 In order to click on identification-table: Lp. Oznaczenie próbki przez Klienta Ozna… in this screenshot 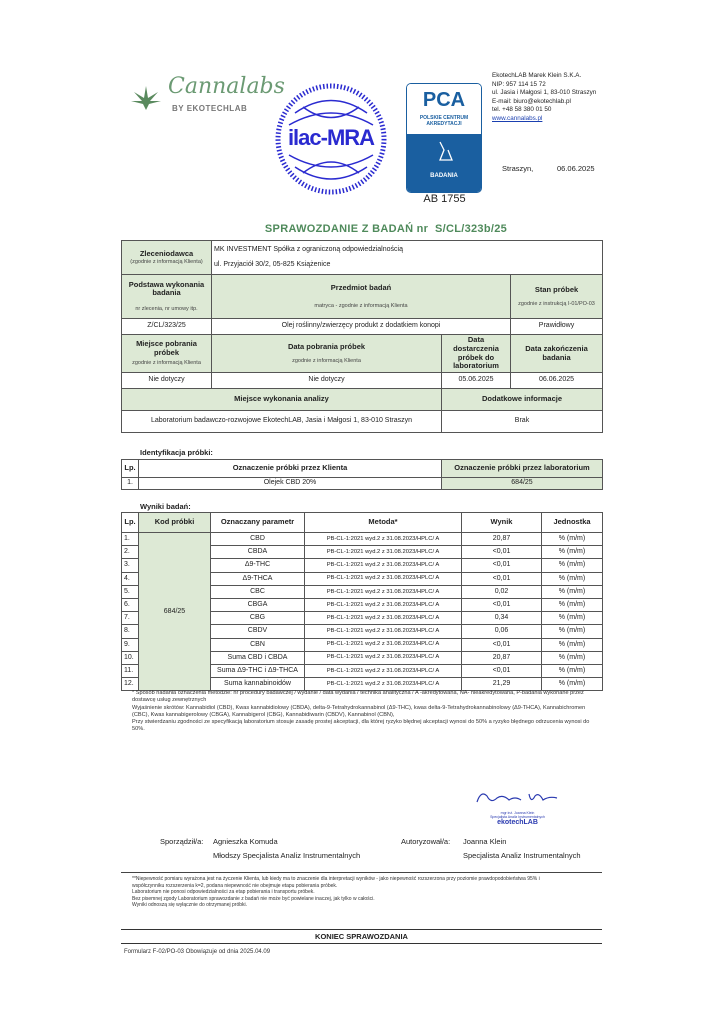, I will do `click(362, 474)`.